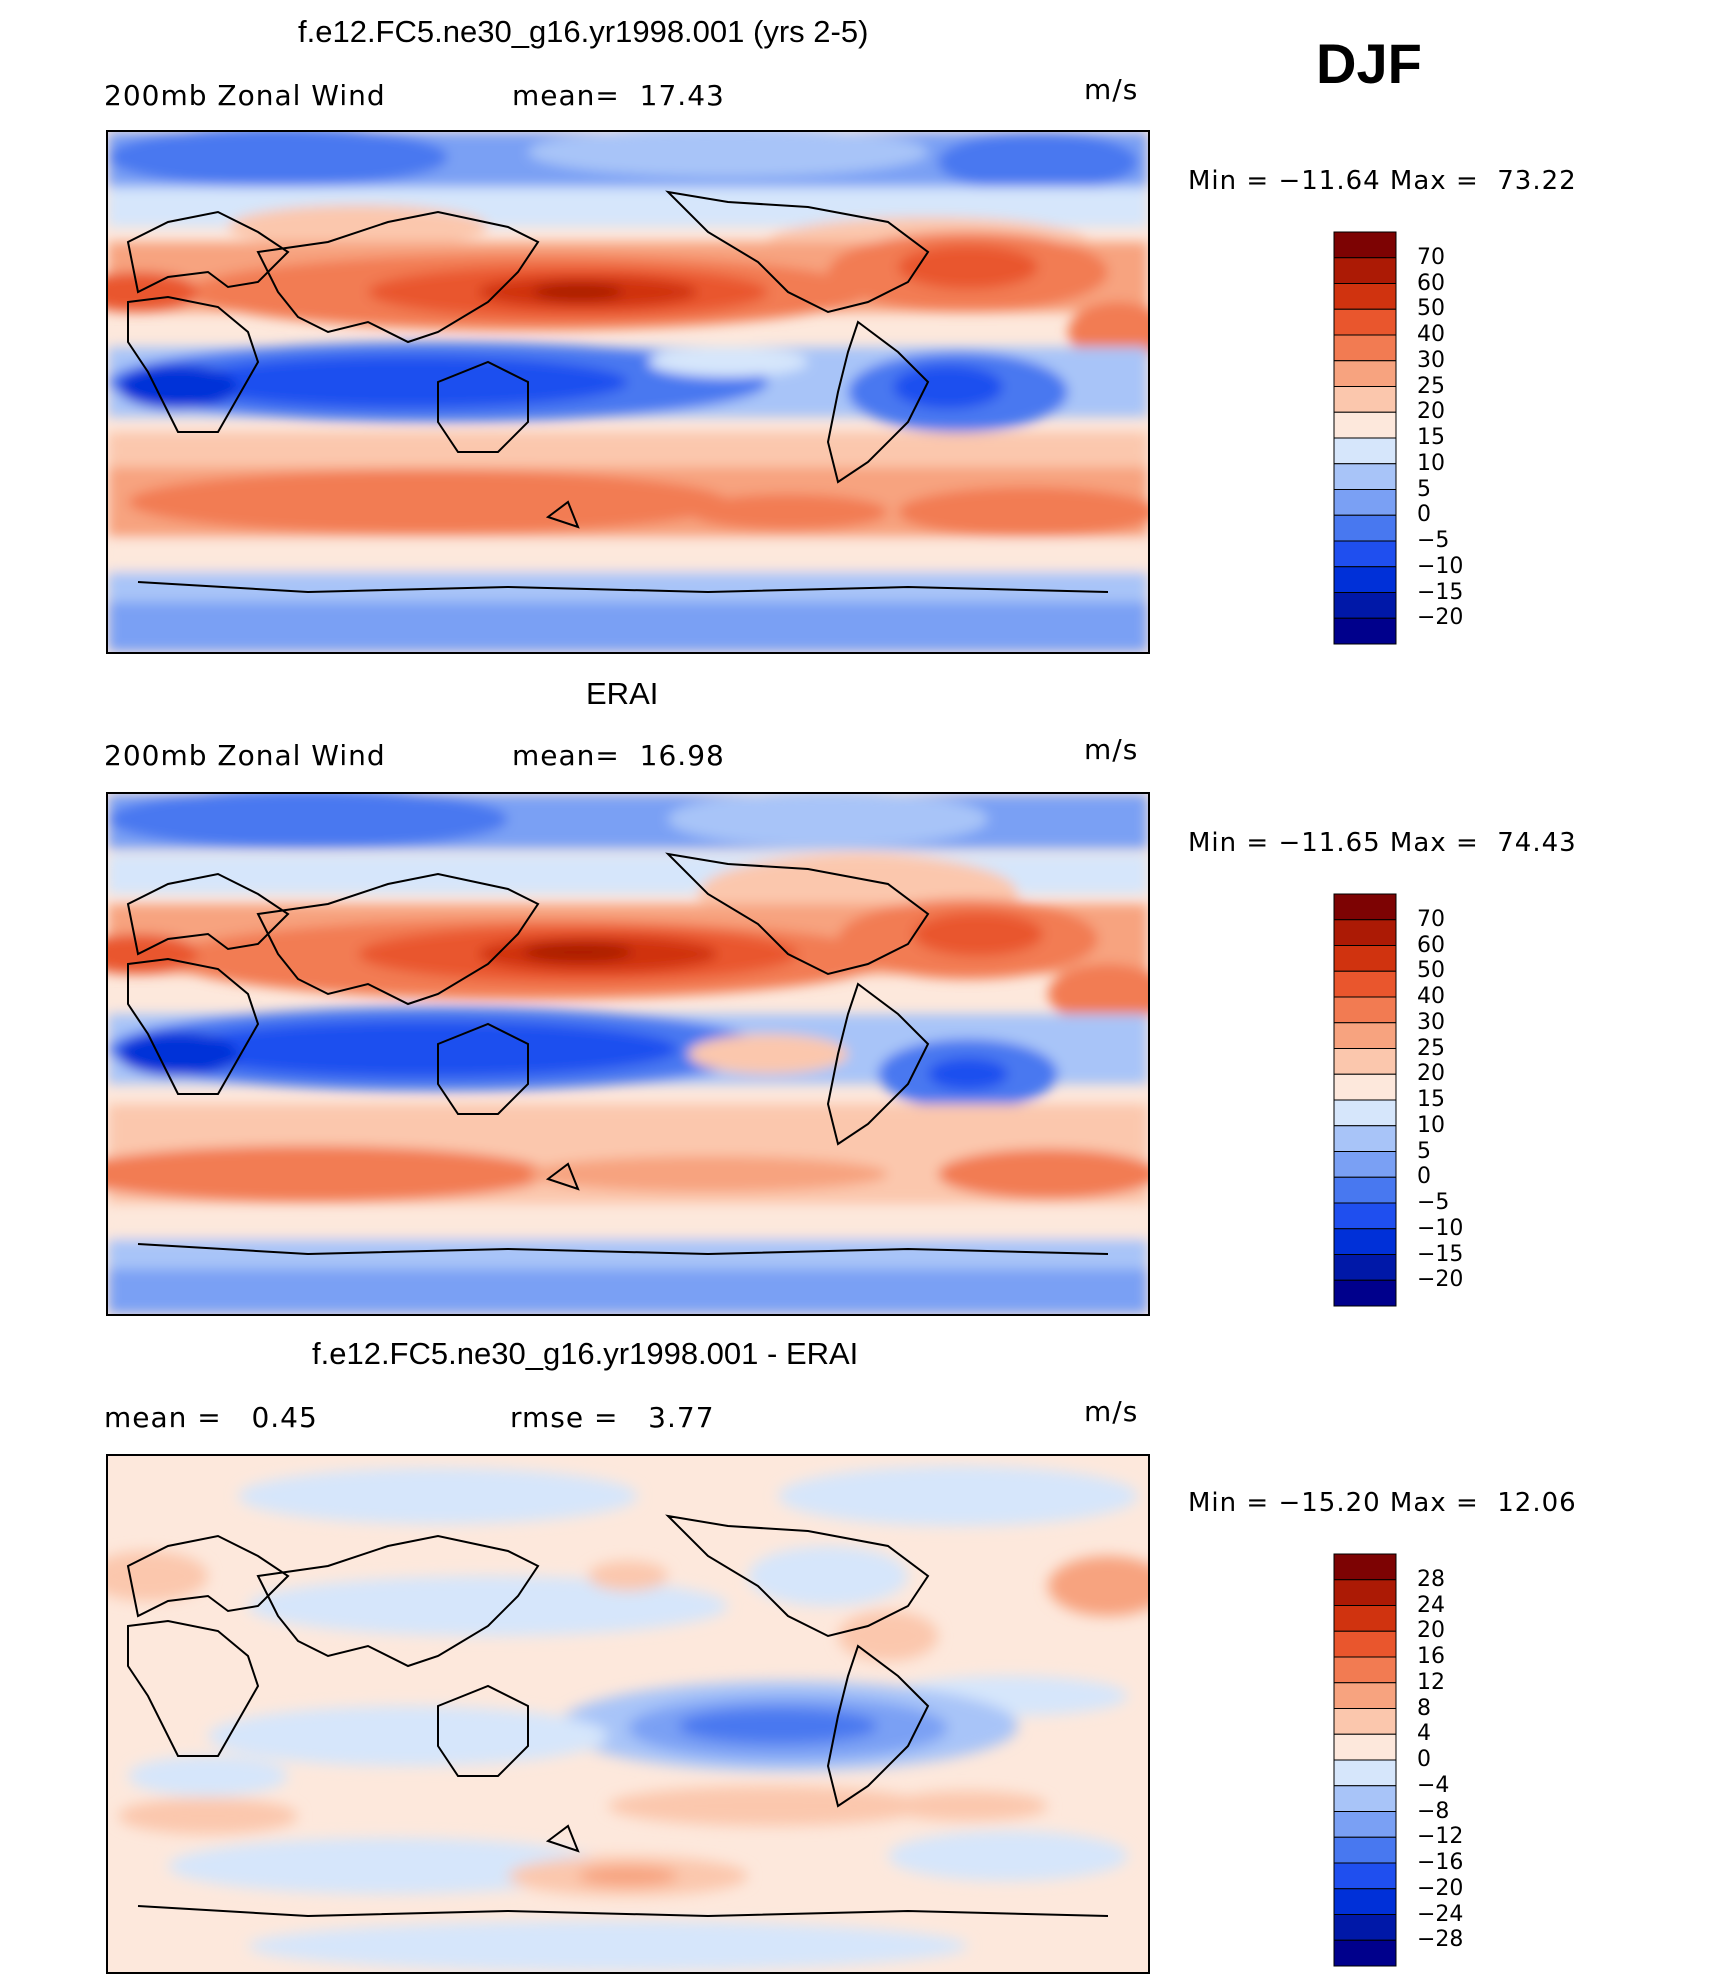 Image resolution: width=1710 pixels, height=1974 pixels. What do you see at coordinates (617, 1054) in the screenshot?
I see `panel-obs-coastlines` at bounding box center [617, 1054].